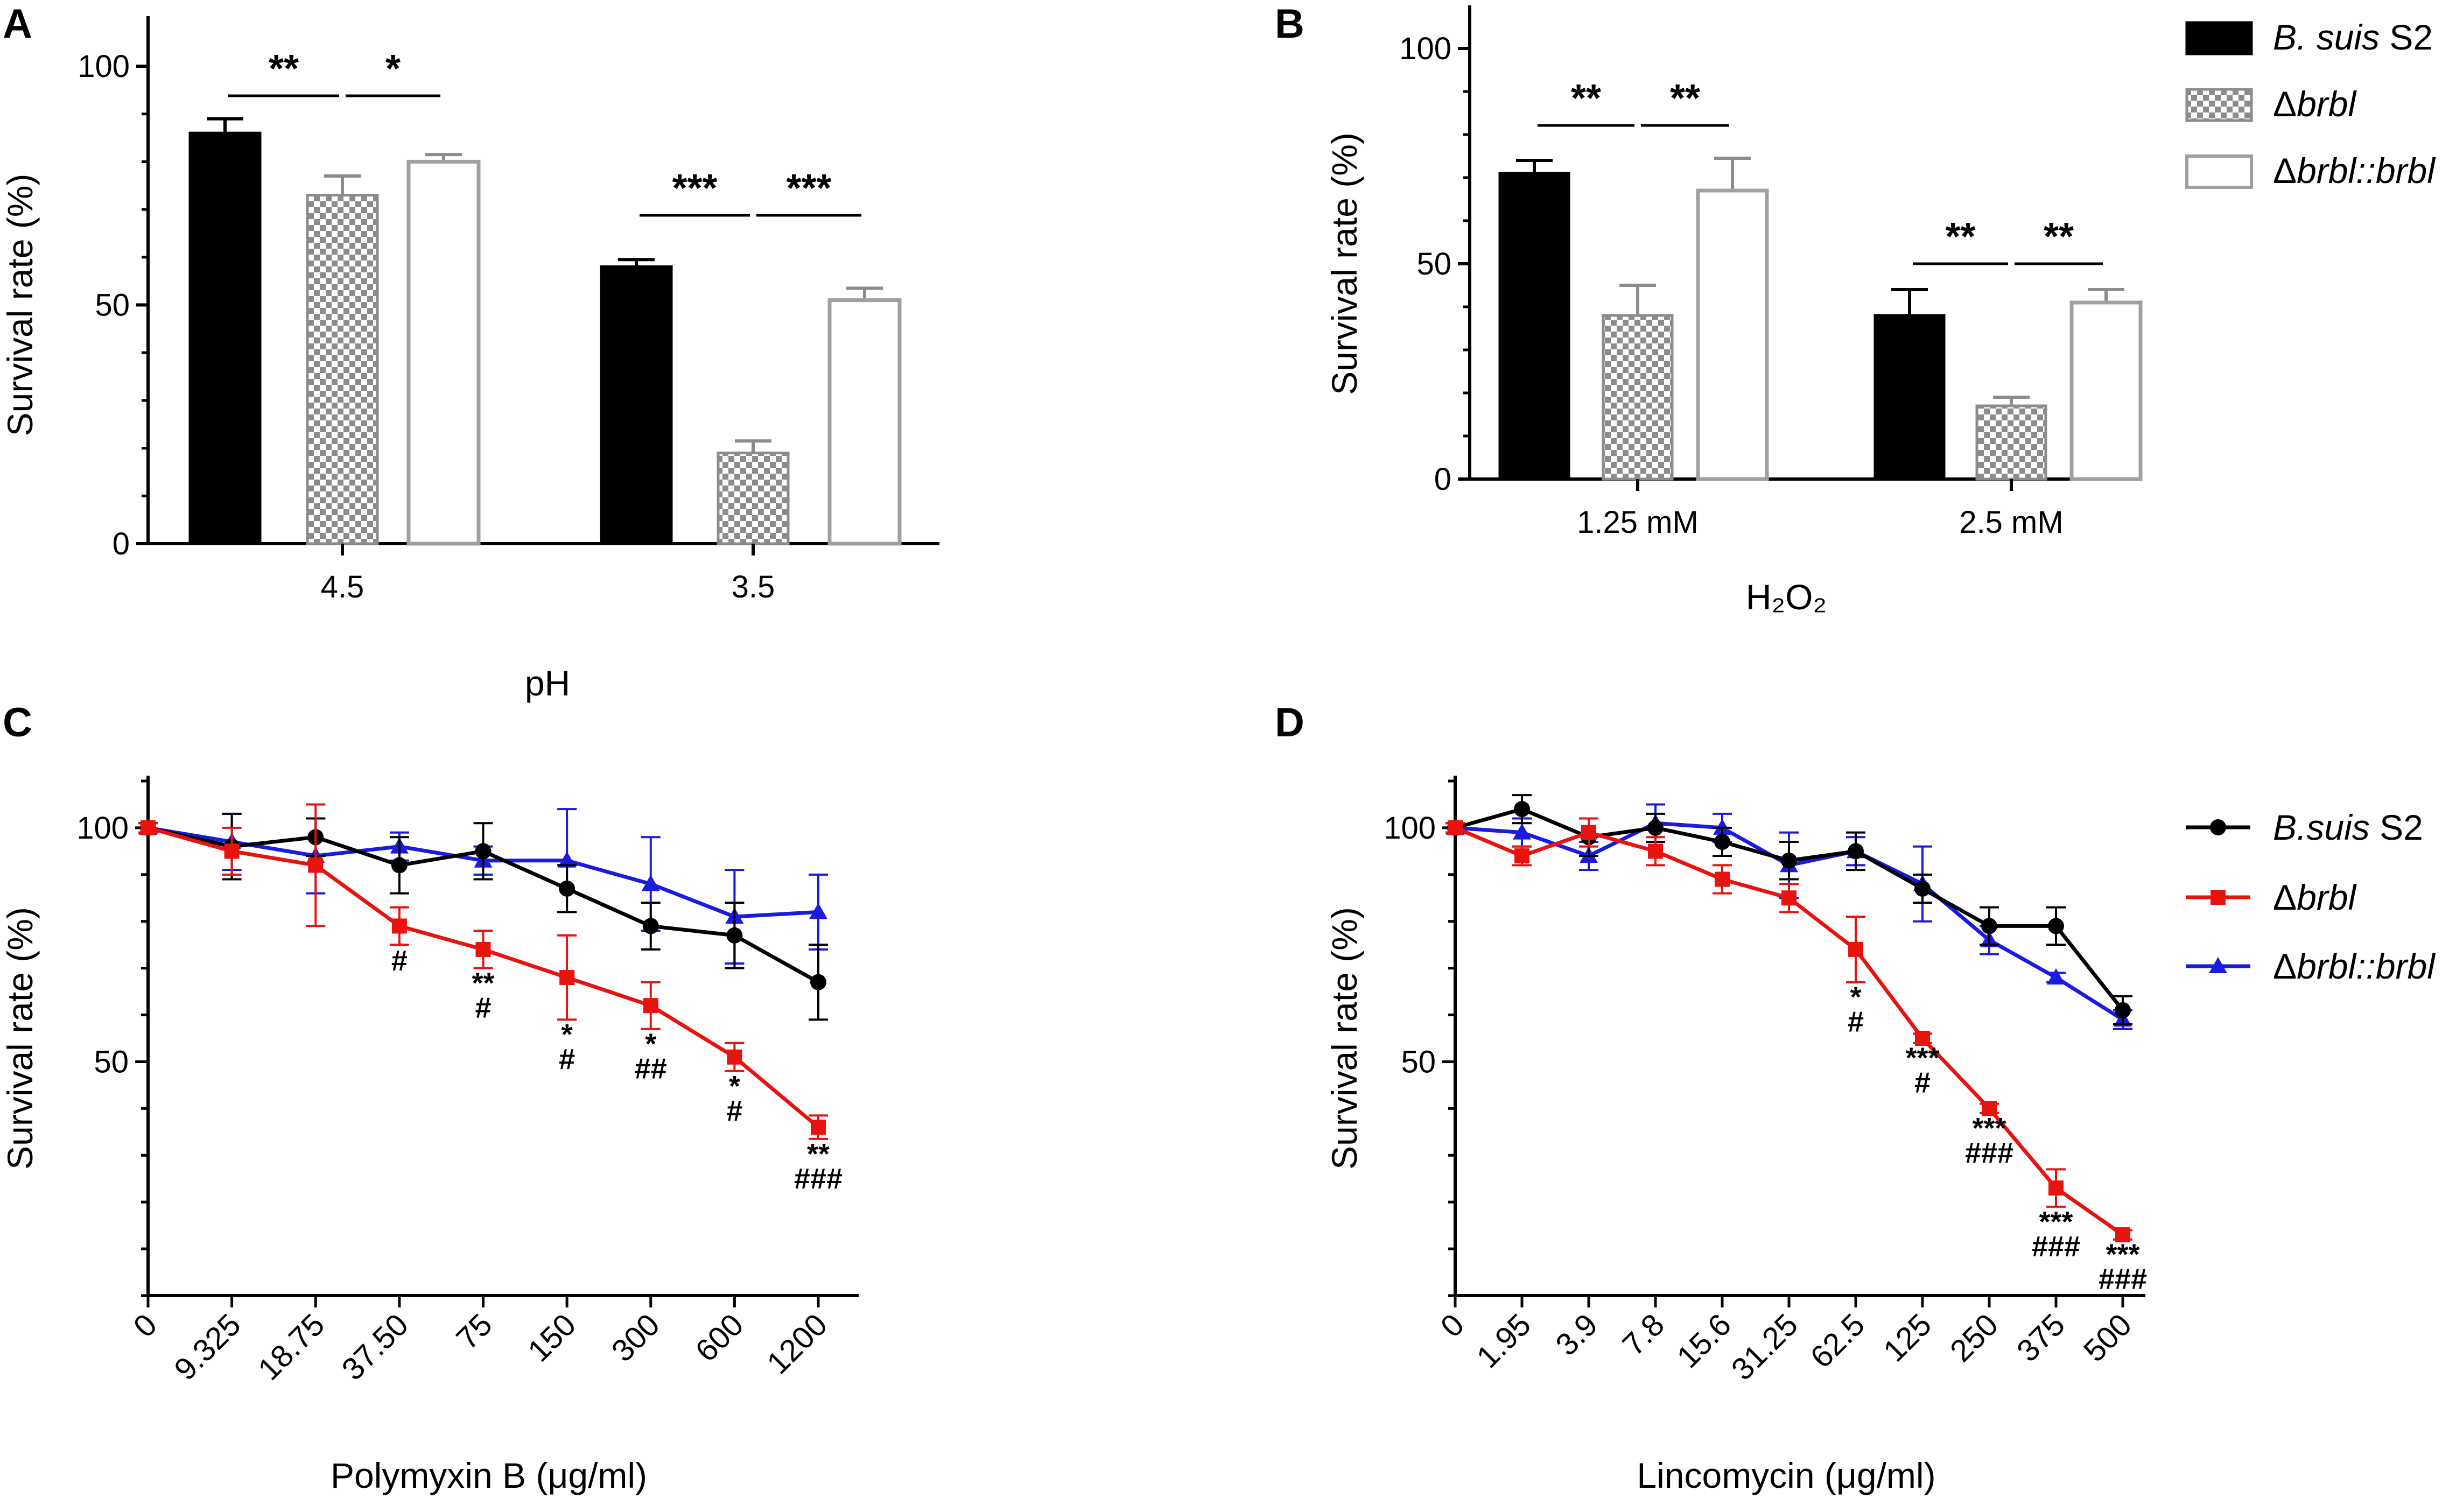 The image size is (2456, 1512). I want to click on panel-a-sig-label: **, so click(284, 68).